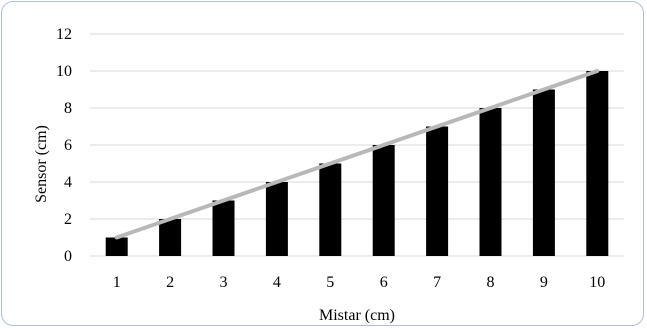 This screenshot has width=647, height=329. Describe the element at coordinates (68, 219) in the screenshot. I see `y-tick-label: 2` at that location.